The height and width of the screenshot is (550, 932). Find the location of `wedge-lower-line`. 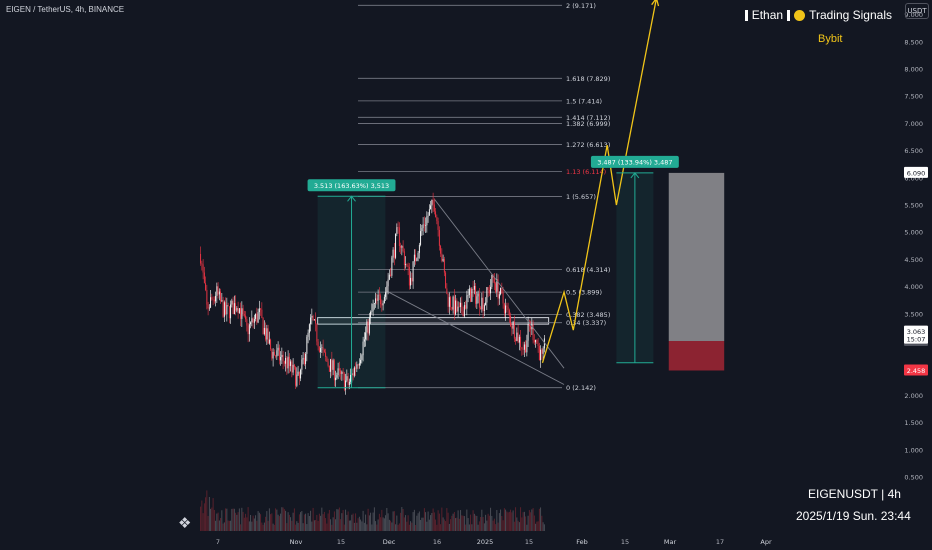

wedge-lower-line is located at coordinates (476, 338).